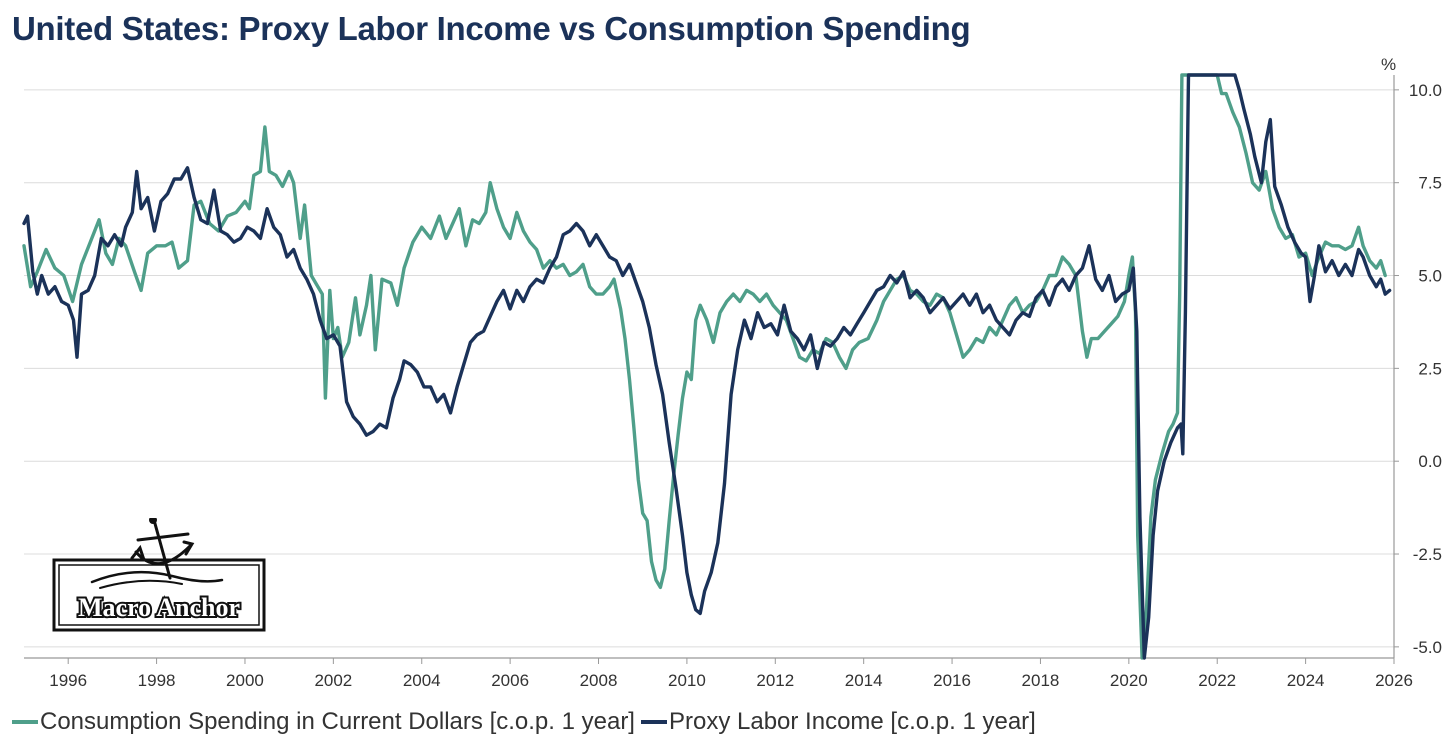 This screenshot has width=1456, height=756. I want to click on x-tick-label: 2012, so click(775, 680).